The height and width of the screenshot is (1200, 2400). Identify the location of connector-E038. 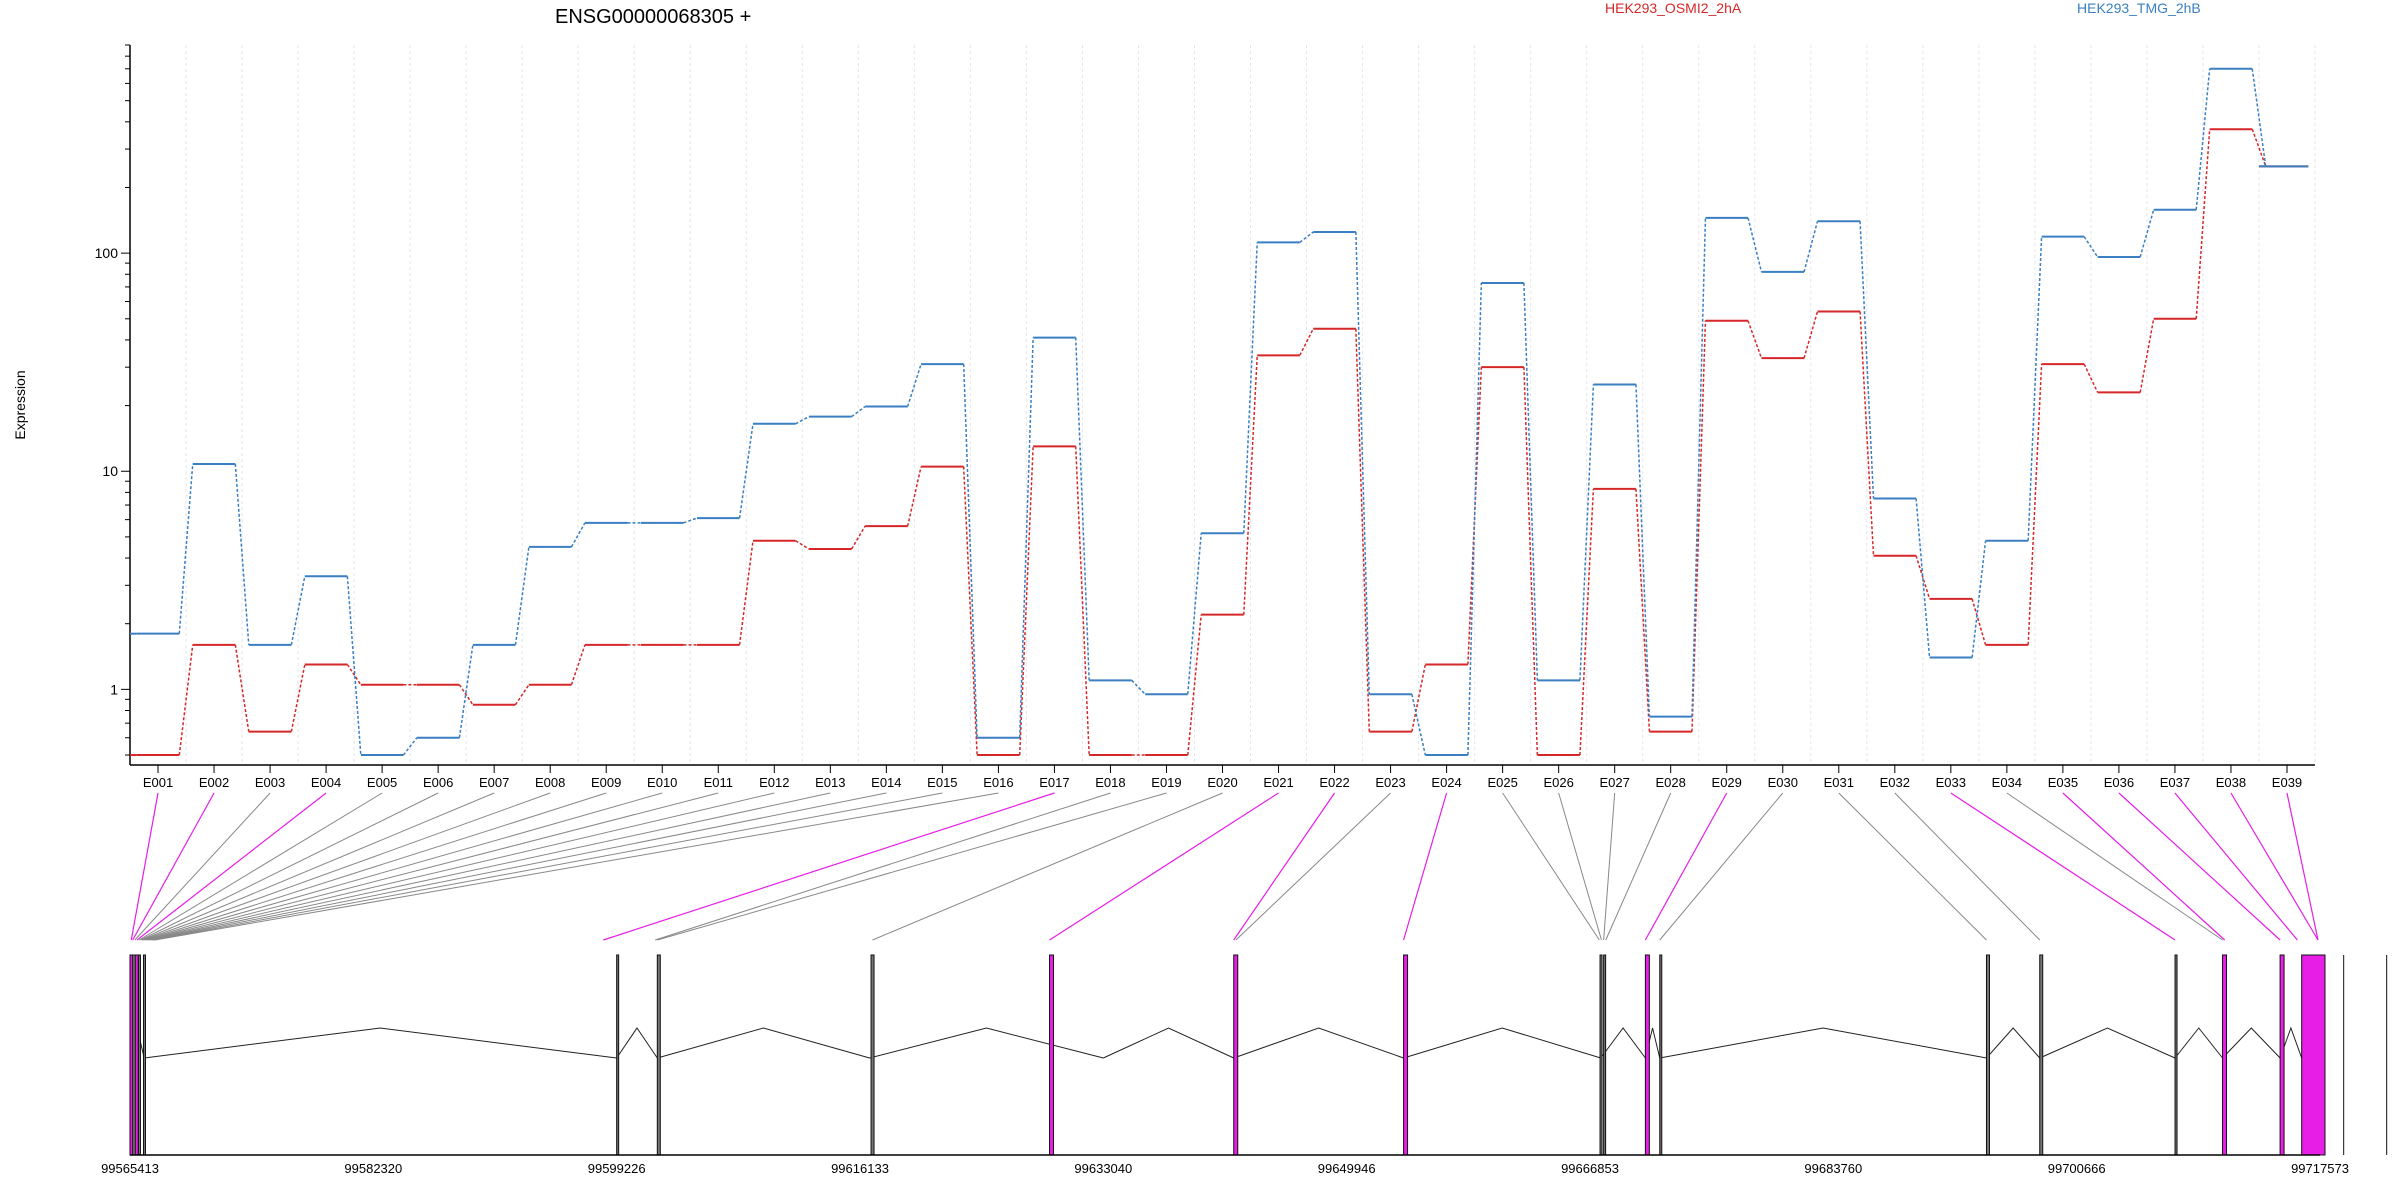
(2274, 866).